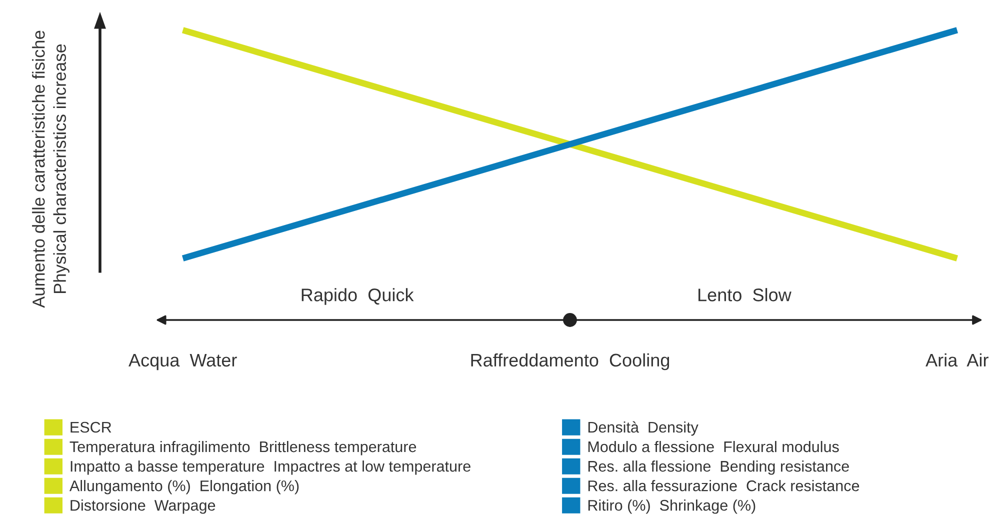 This screenshot has height=518, width=998. I want to click on x-tick-label: Acqua Water, so click(182, 362).